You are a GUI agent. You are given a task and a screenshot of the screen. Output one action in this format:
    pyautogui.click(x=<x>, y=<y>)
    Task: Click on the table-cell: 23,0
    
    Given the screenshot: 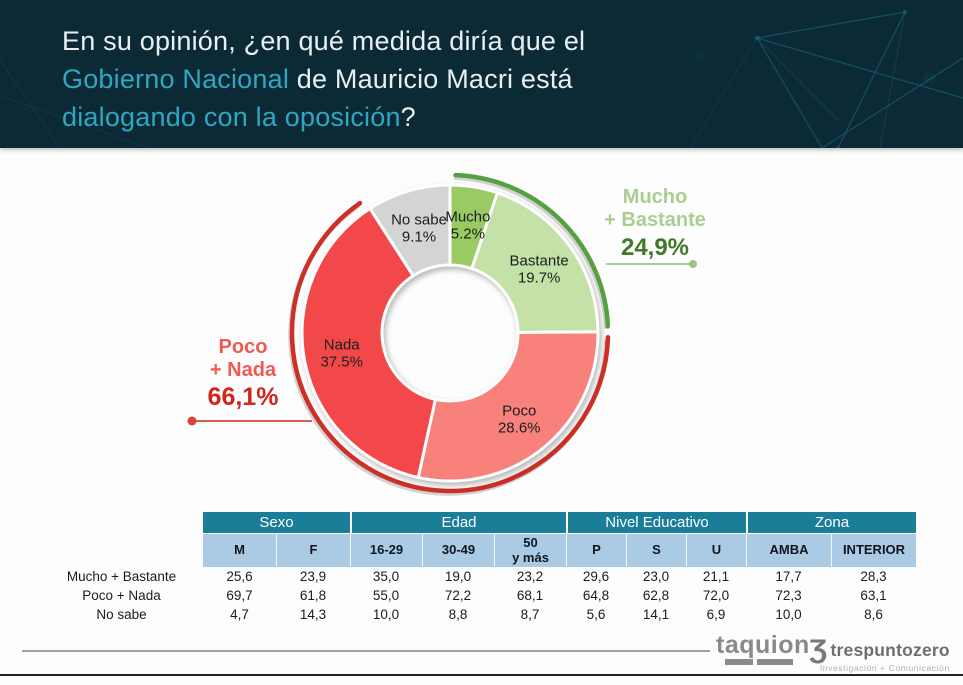 What is the action you would take?
    pyautogui.click(x=656, y=576)
    